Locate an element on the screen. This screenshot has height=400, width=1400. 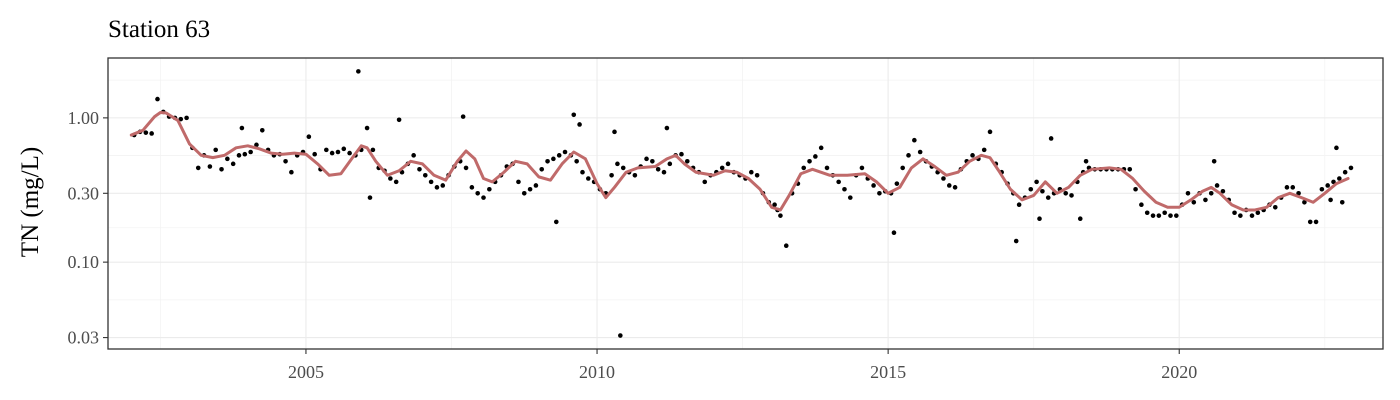
x-tick-label: 2005 is located at coordinates (306, 372).